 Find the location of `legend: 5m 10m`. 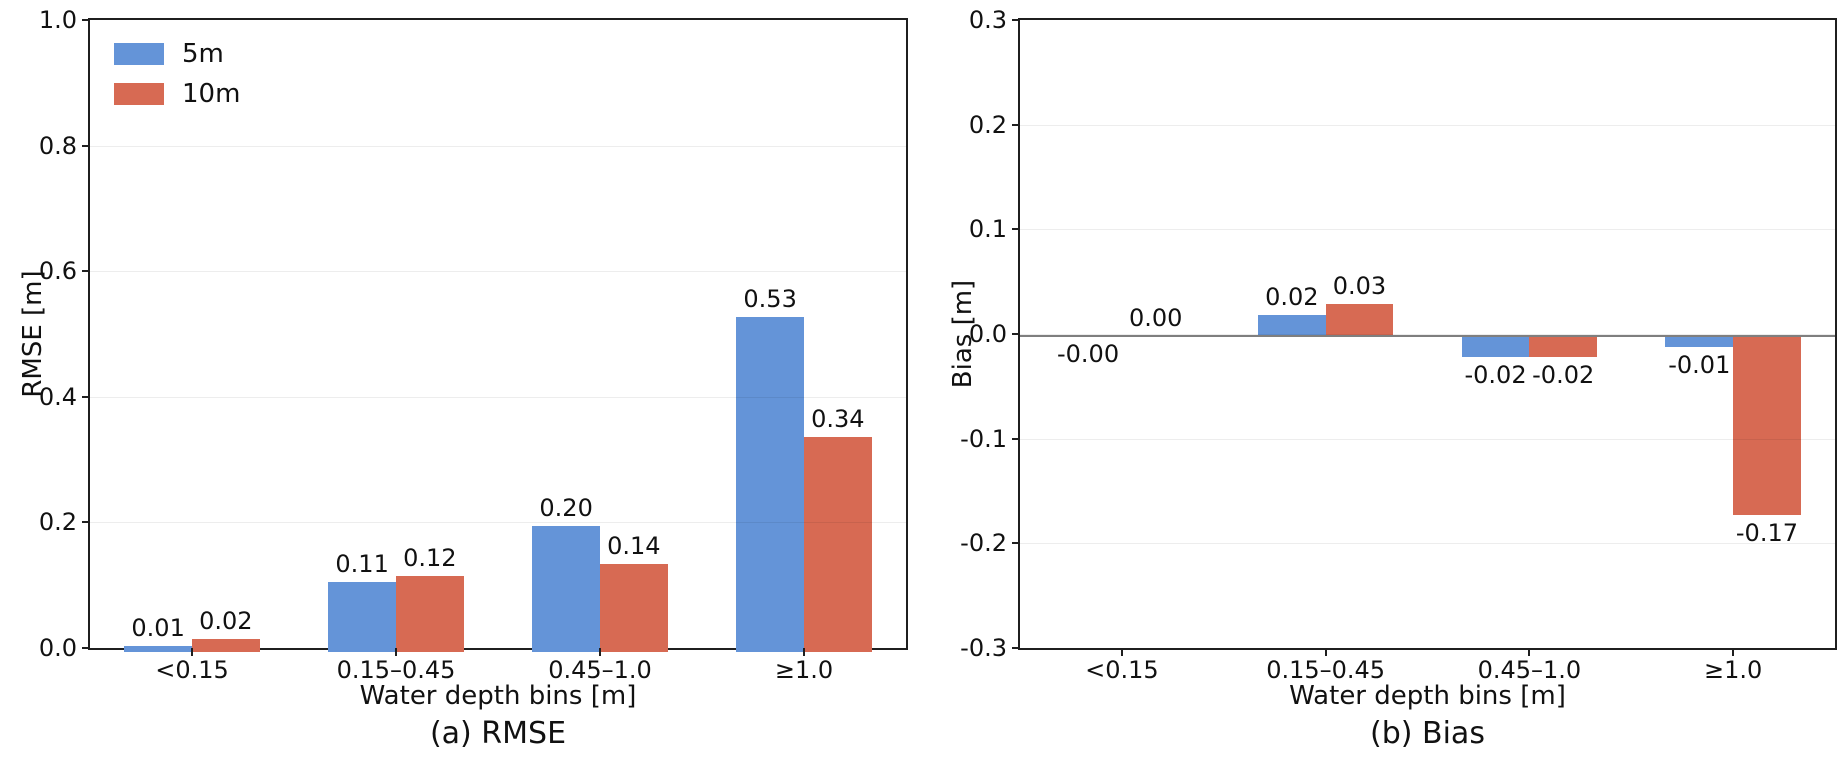

legend: 5m 10m is located at coordinates (177, 74).